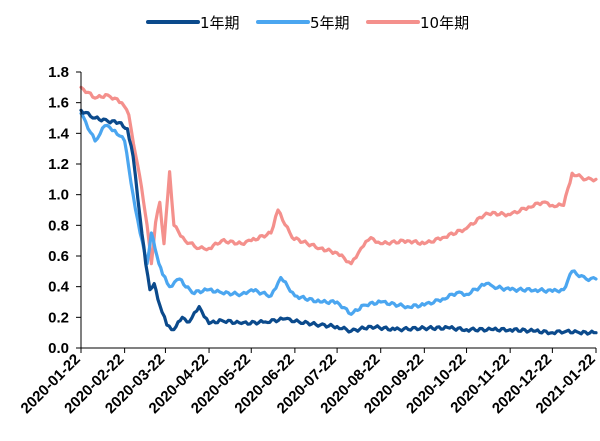 This screenshot has height=441, width=600. I want to click on chart-legend: 1年期 5年期 10年期, so click(307, 23).